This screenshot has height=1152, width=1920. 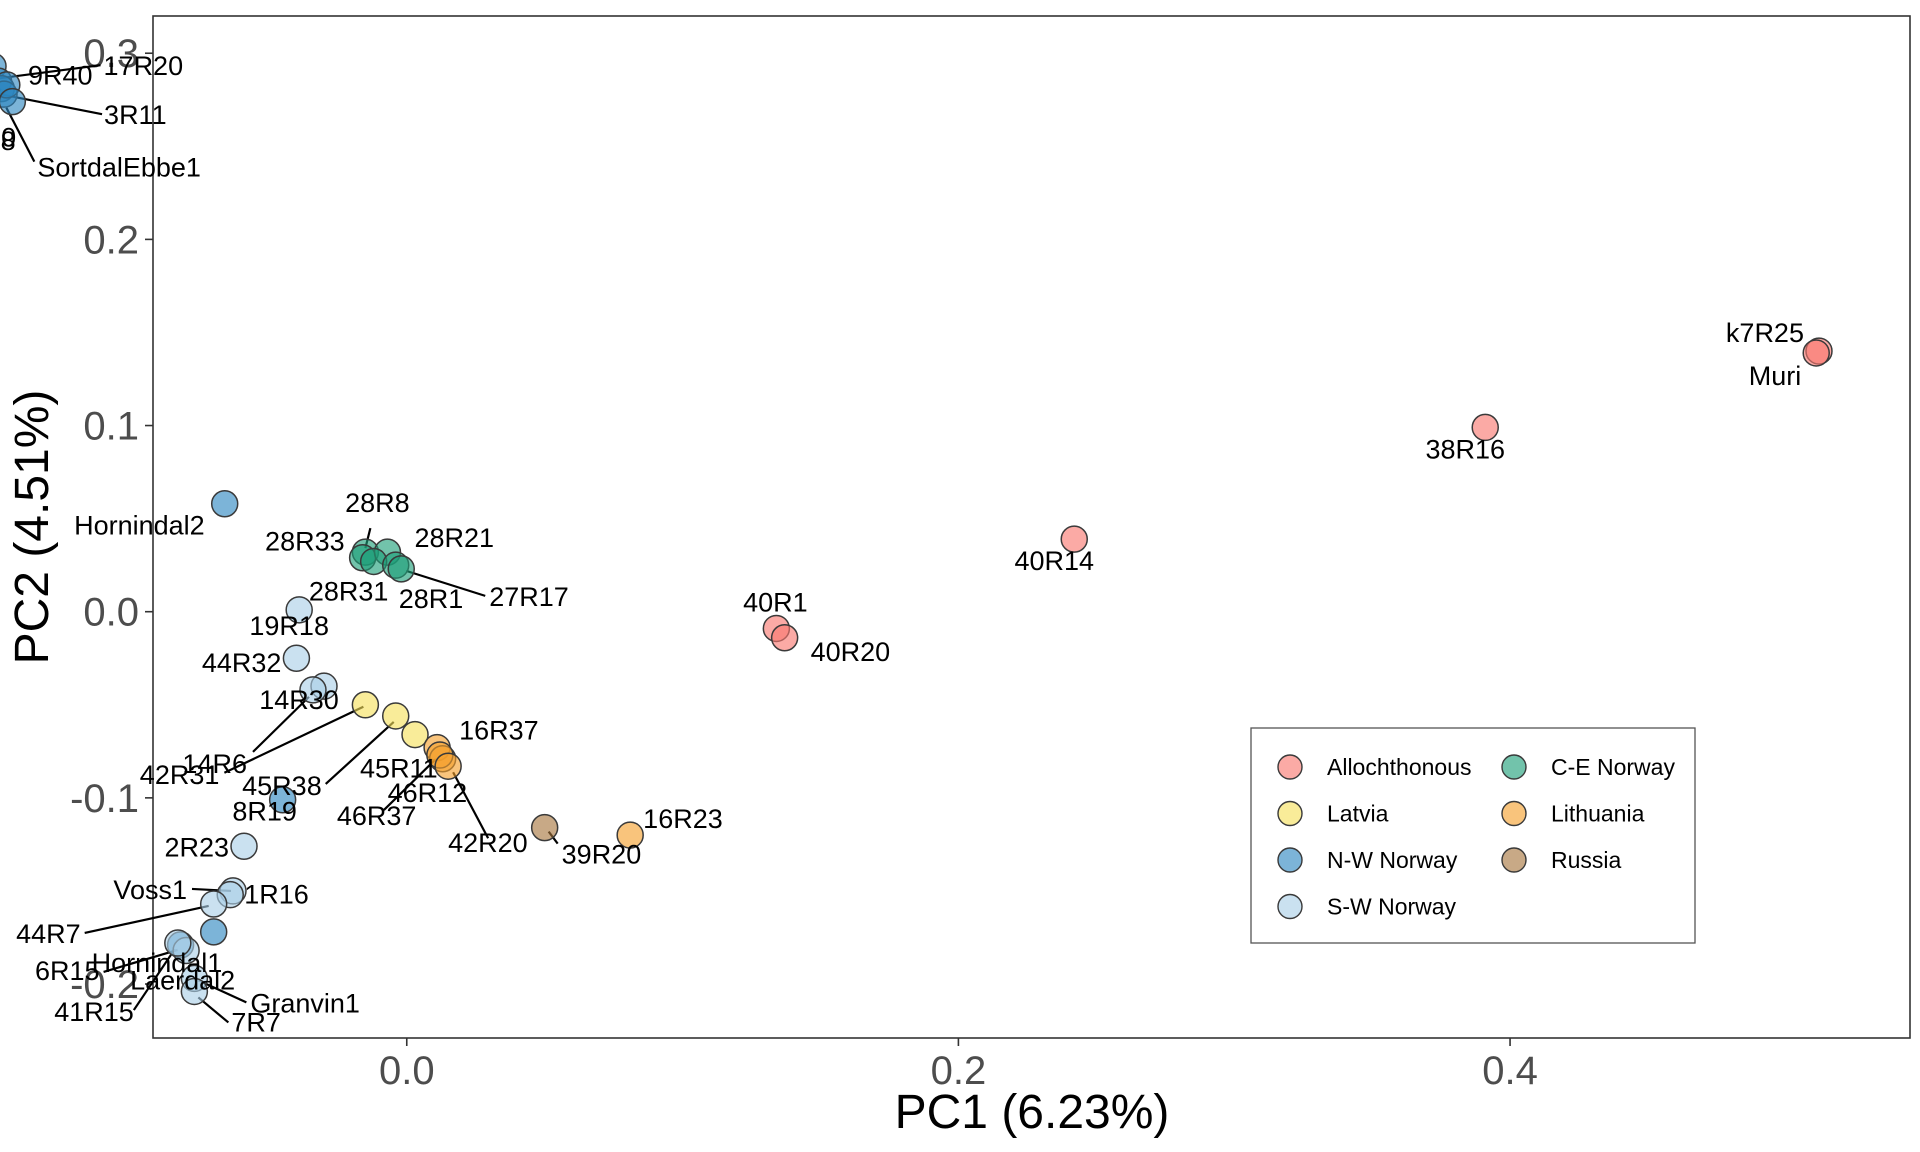 I want to click on y-tick-label: 0.1, so click(x=111, y=427).